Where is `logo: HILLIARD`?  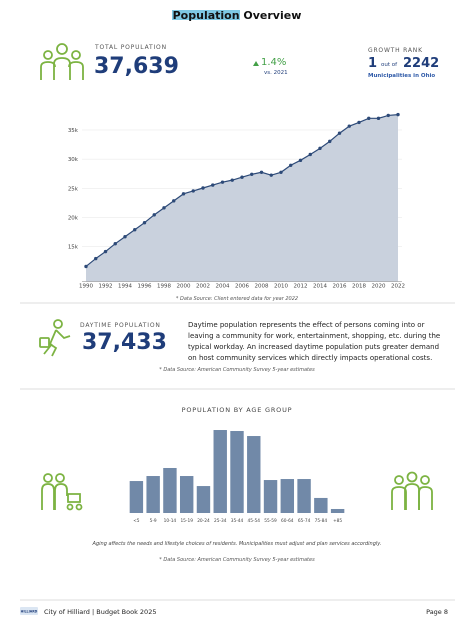
logo: HILLIARD is located at coordinates (29, 612).